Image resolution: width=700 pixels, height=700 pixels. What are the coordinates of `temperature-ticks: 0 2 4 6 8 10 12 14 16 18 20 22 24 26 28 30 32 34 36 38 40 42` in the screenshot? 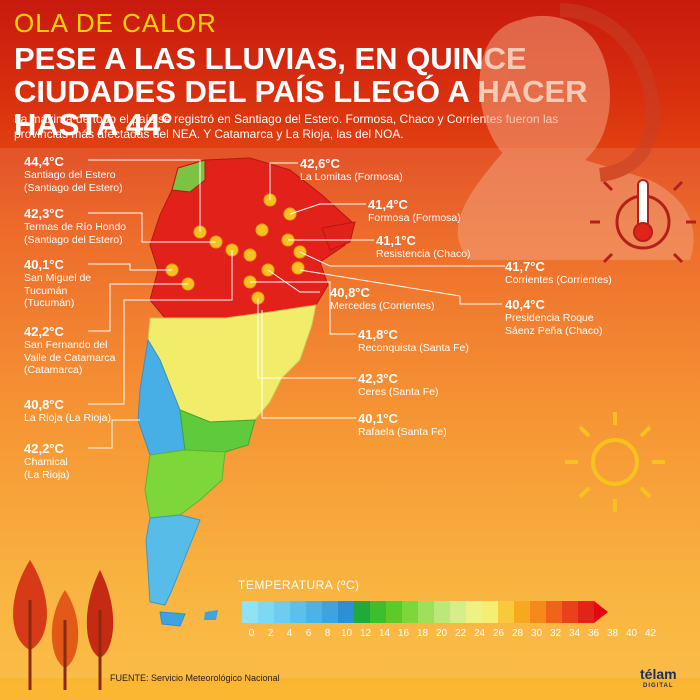 It's located at (451, 633).